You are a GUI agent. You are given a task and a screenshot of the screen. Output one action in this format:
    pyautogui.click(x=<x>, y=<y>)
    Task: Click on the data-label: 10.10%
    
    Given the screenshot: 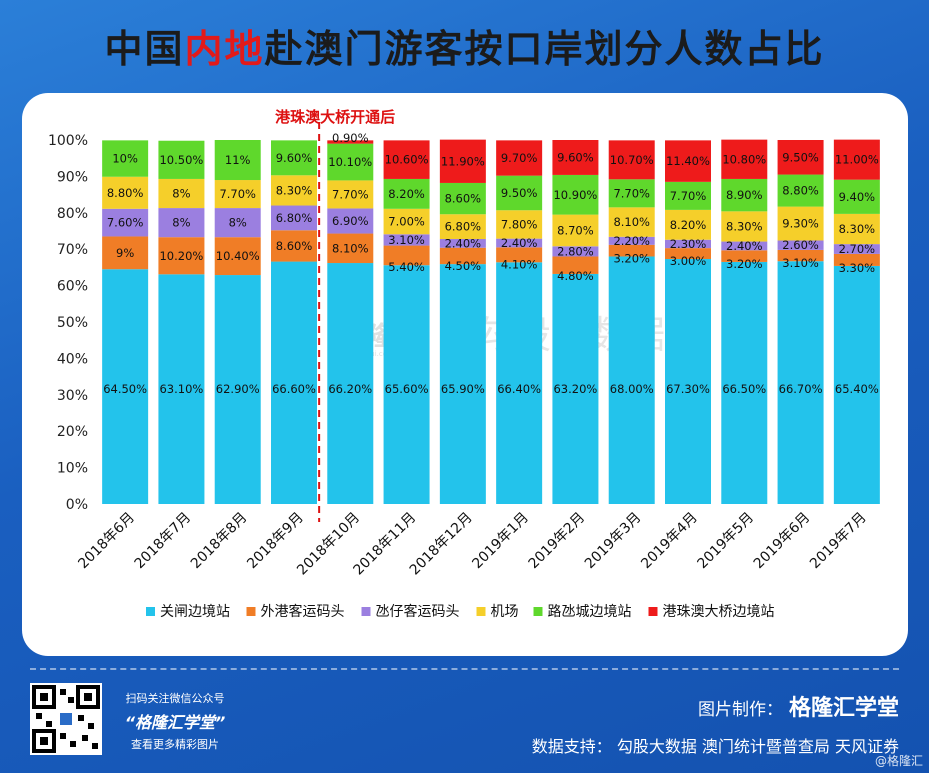 What is the action you would take?
    pyautogui.click(x=350, y=162)
    